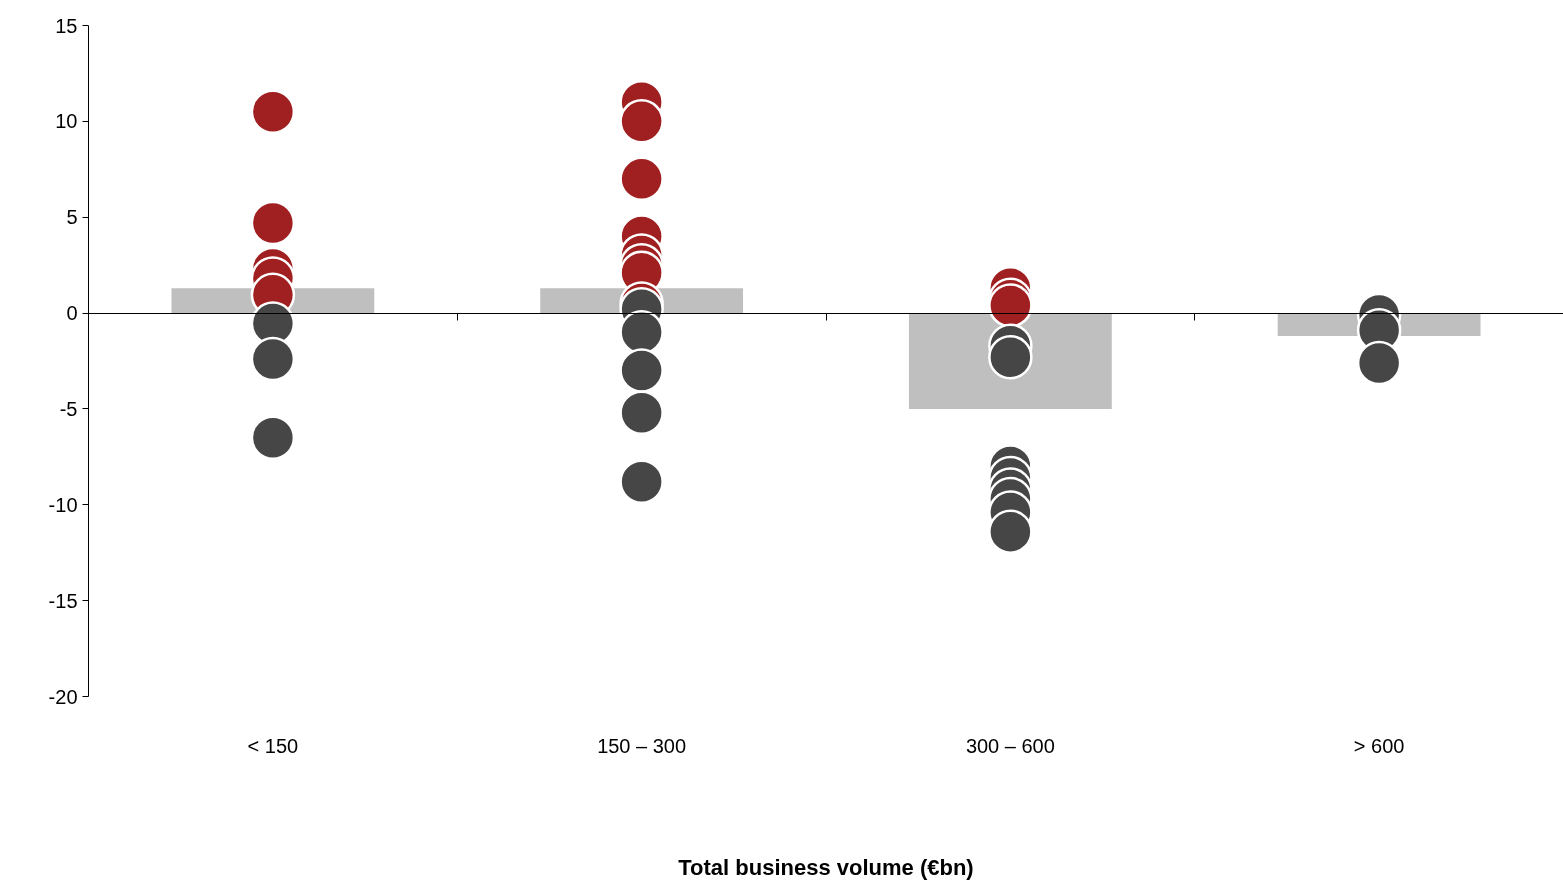 The image size is (1563, 882). I want to click on y-tick-label: 5, so click(72, 217).